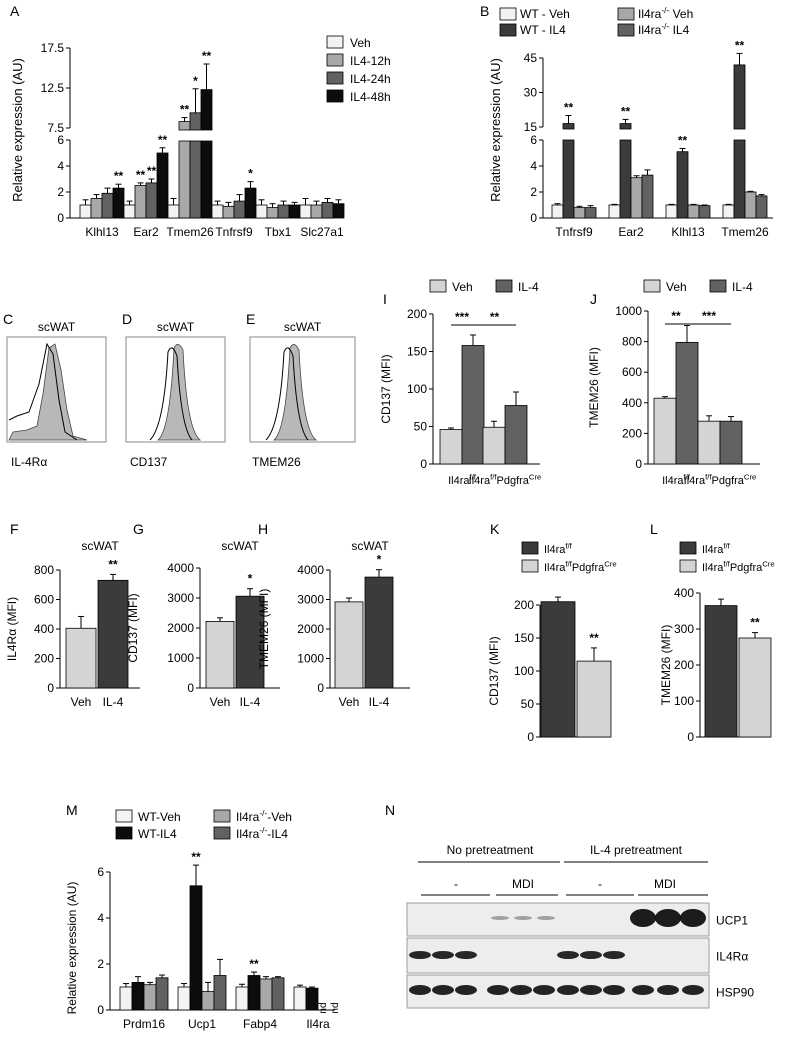 The height and width of the screenshot is (1050, 791). I want to click on panel-J-legend-label: IL-4, so click(742, 287).